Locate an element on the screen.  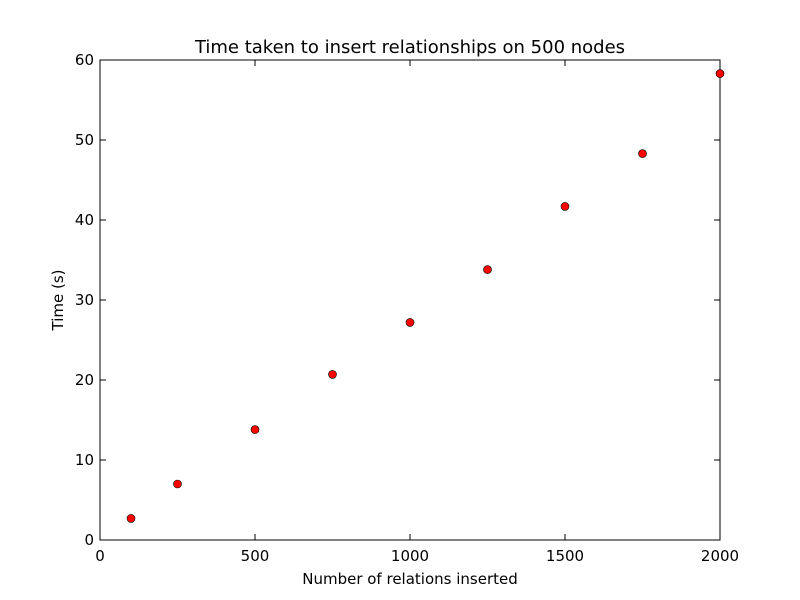
y-tick-label: 0 is located at coordinates (89, 540).